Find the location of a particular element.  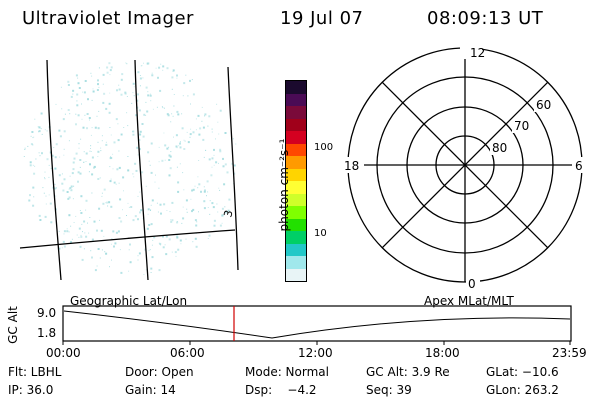

app-title: Ultraviolet Imager is located at coordinates (108, 18).